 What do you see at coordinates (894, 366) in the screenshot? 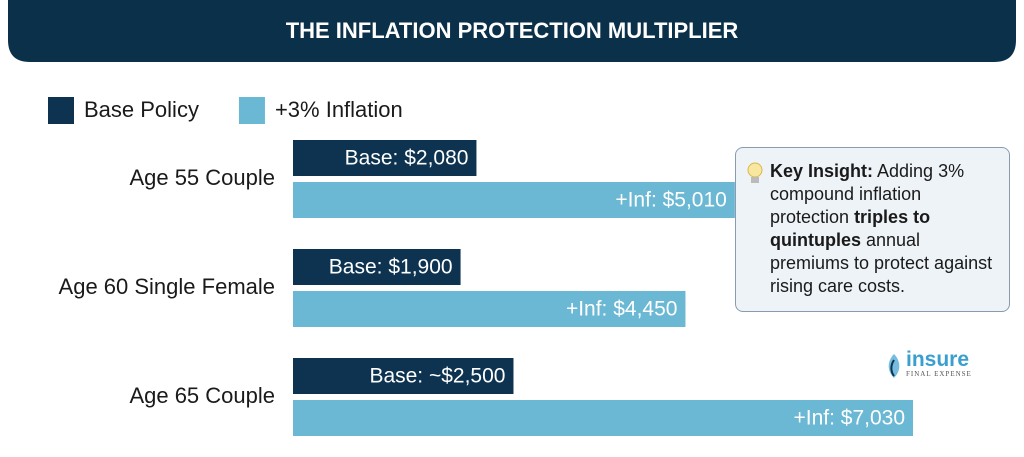
I see `logo-icon` at bounding box center [894, 366].